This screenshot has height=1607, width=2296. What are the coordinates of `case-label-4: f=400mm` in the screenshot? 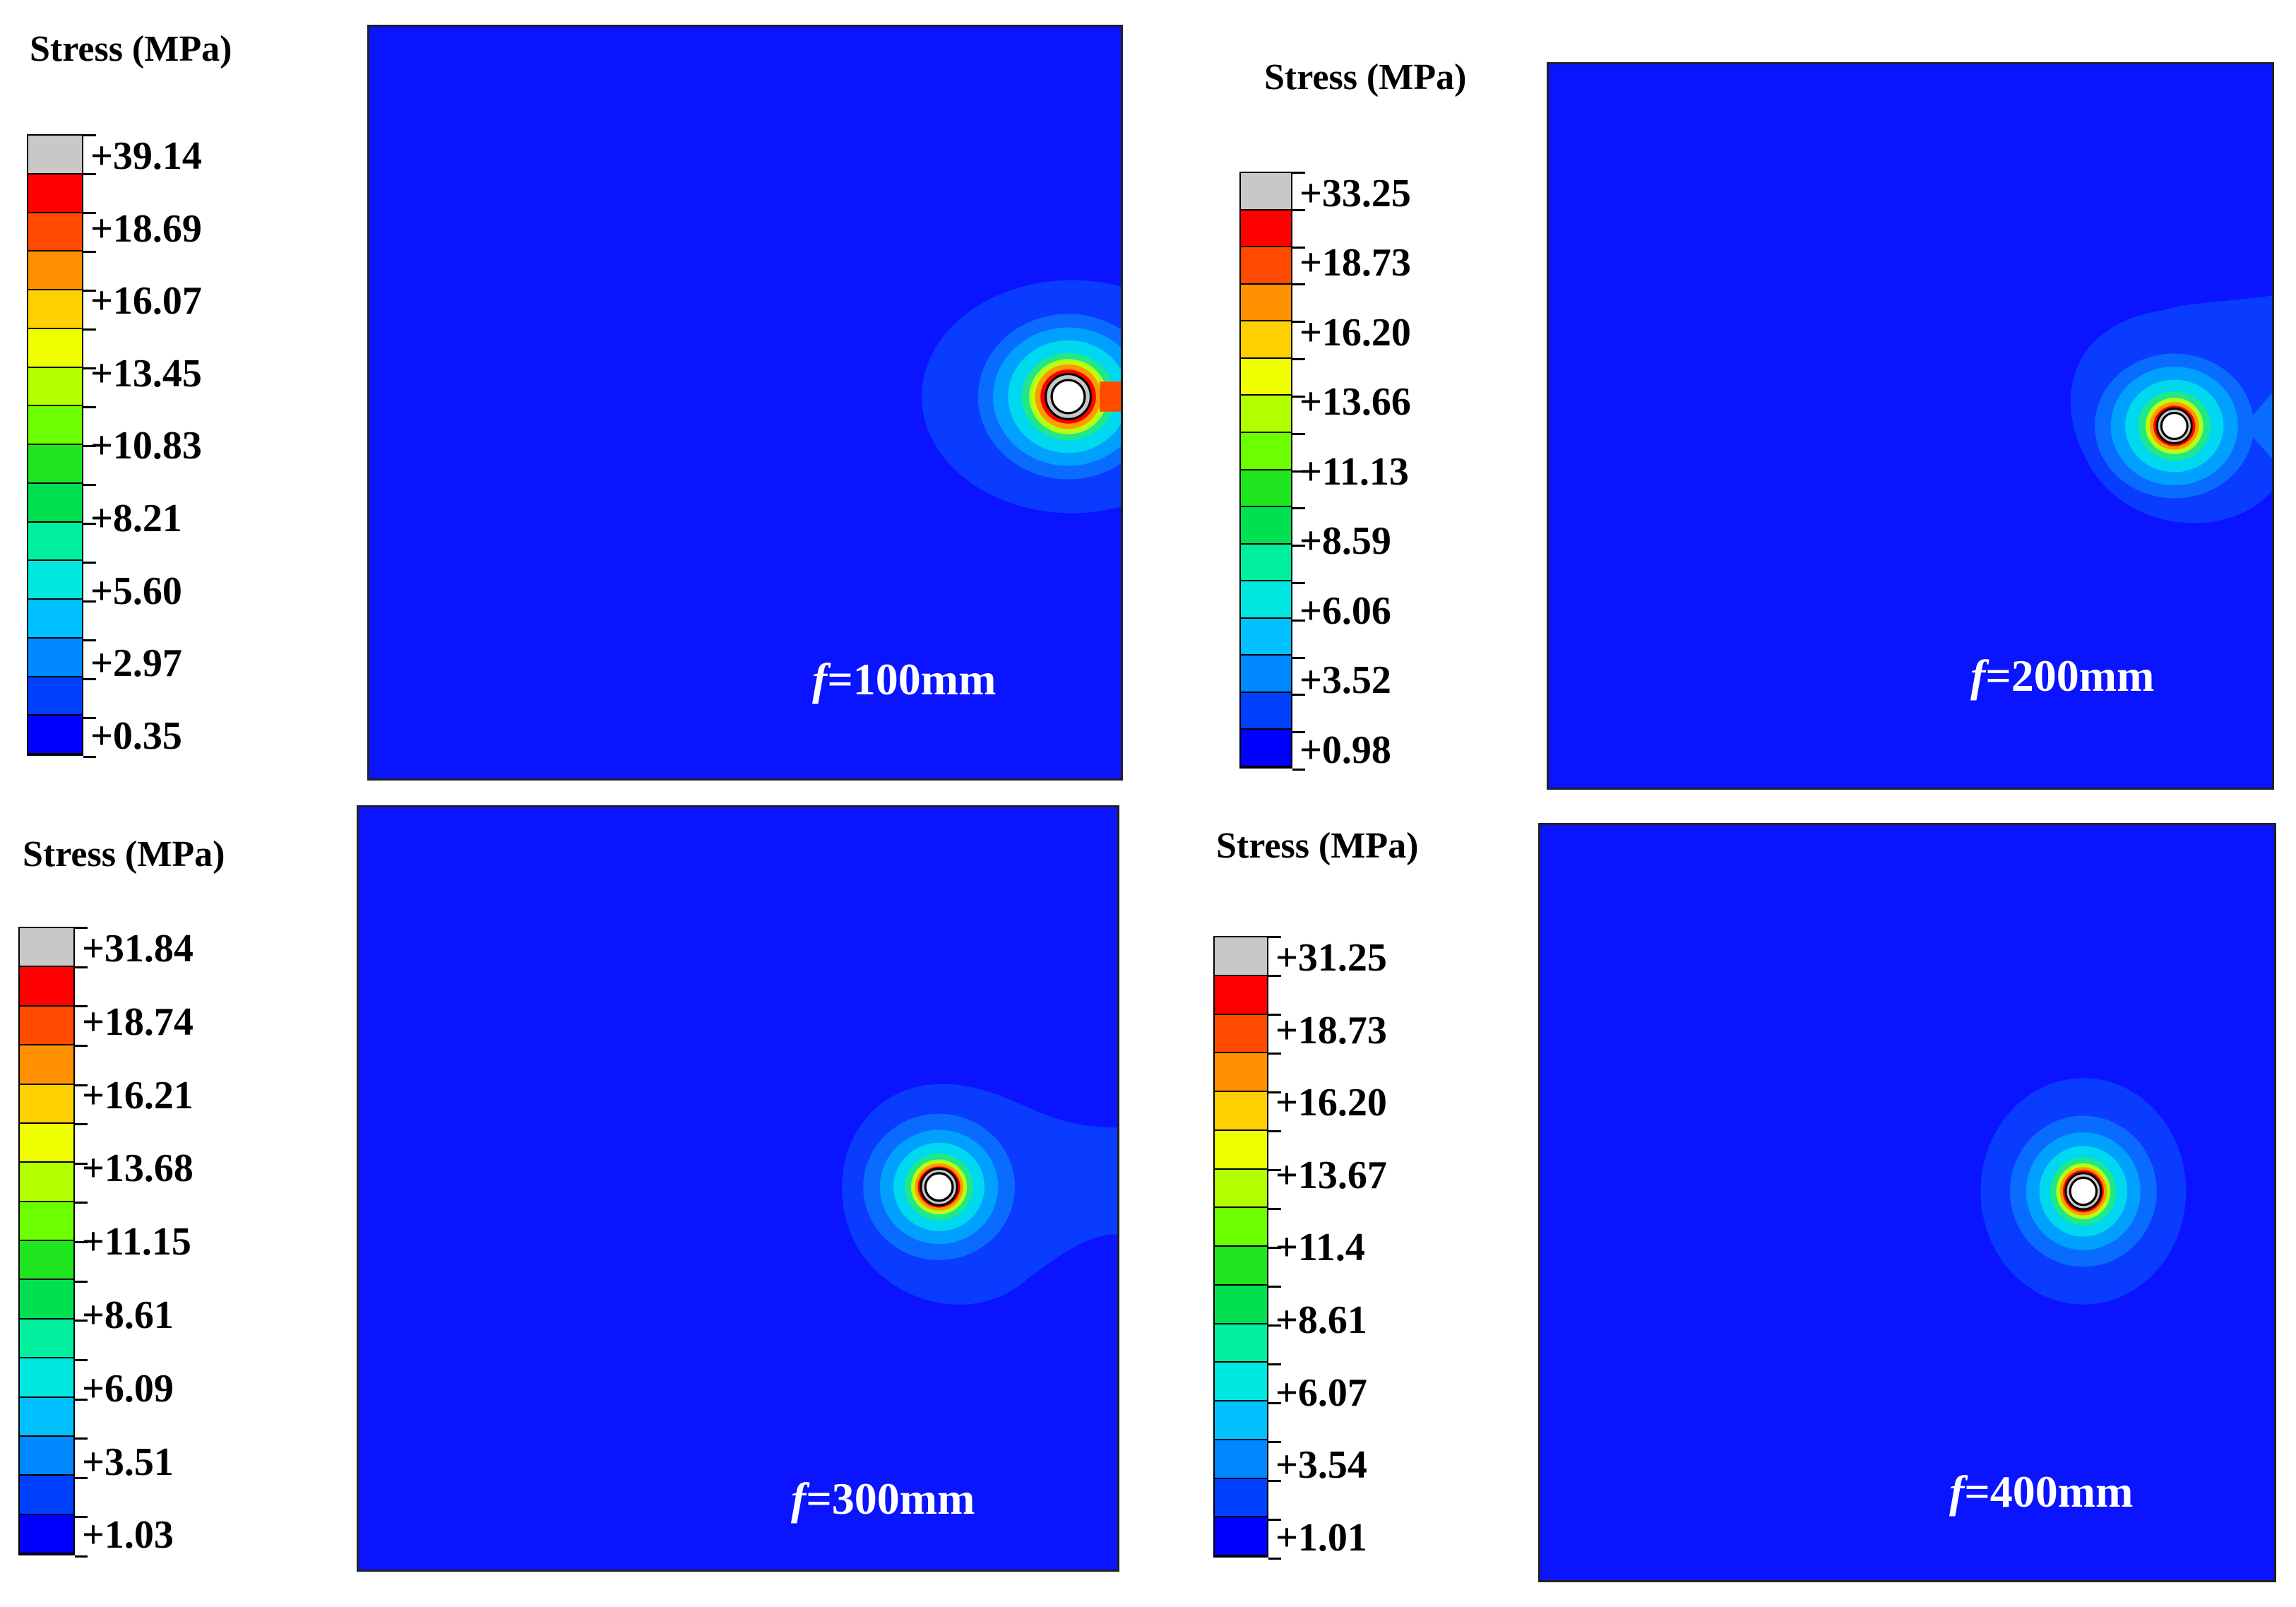 It's located at (2041, 1492).